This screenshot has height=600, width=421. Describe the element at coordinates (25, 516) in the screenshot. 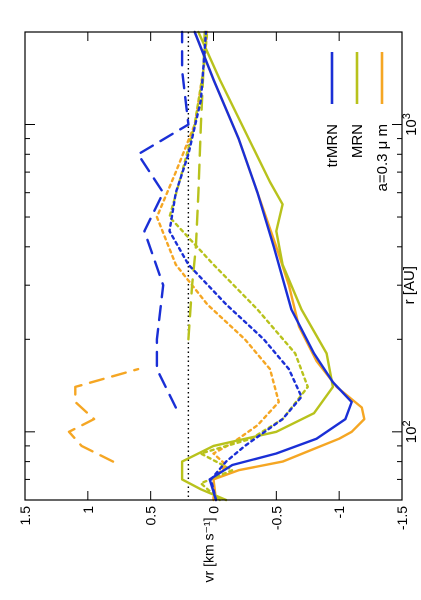

I see `y-tick-label: 1.5` at that location.